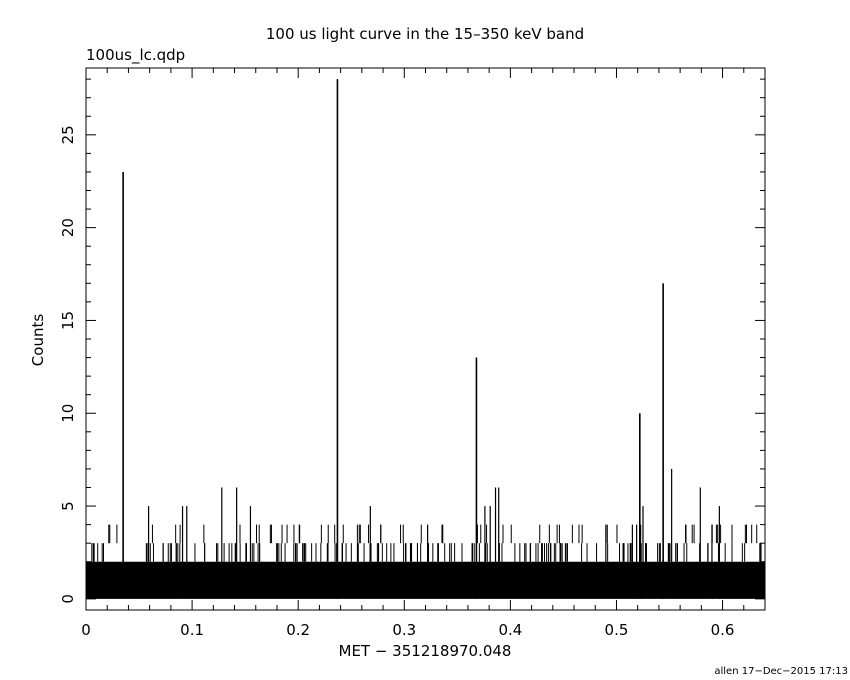 The width and height of the screenshot is (850, 680). What do you see at coordinates (510, 630) in the screenshot?
I see `x-tick-label: 0.4` at bounding box center [510, 630].